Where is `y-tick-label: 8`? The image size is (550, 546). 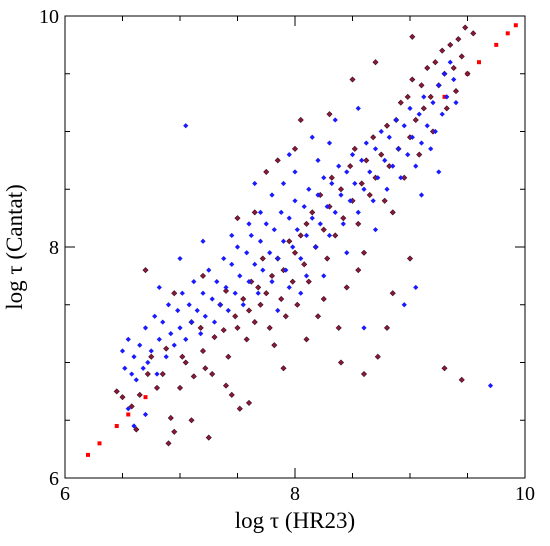
y-tick-label: 8 is located at coordinates (54, 248).